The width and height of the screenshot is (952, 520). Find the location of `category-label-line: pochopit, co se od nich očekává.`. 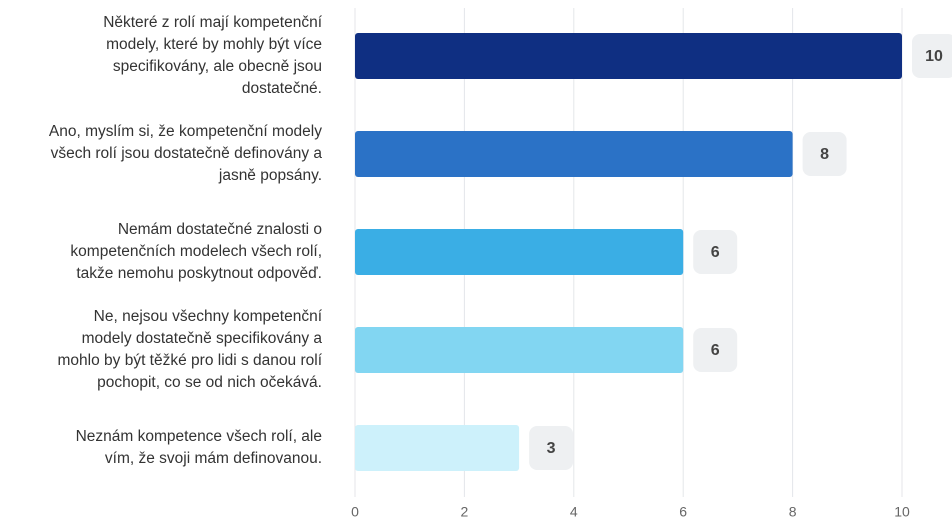

category-label-line: pochopit, co se od nich očekává. is located at coordinates (209, 382).